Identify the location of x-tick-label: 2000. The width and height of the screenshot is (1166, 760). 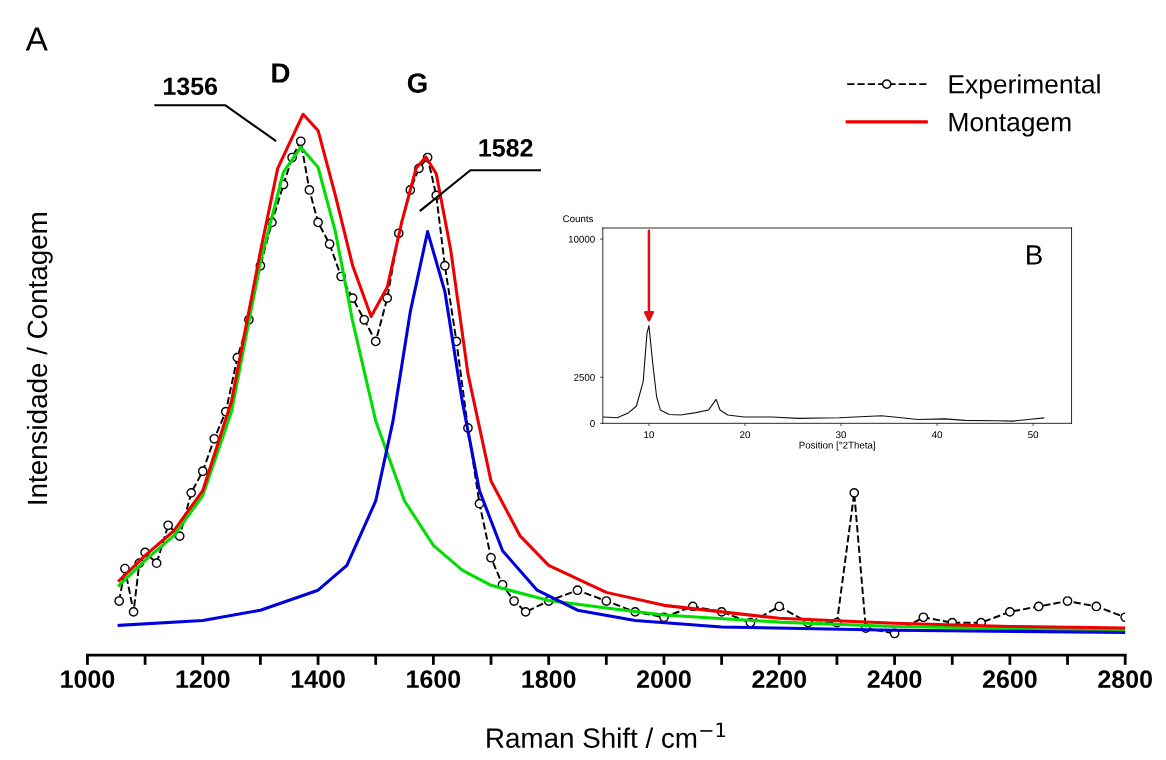
(664, 679).